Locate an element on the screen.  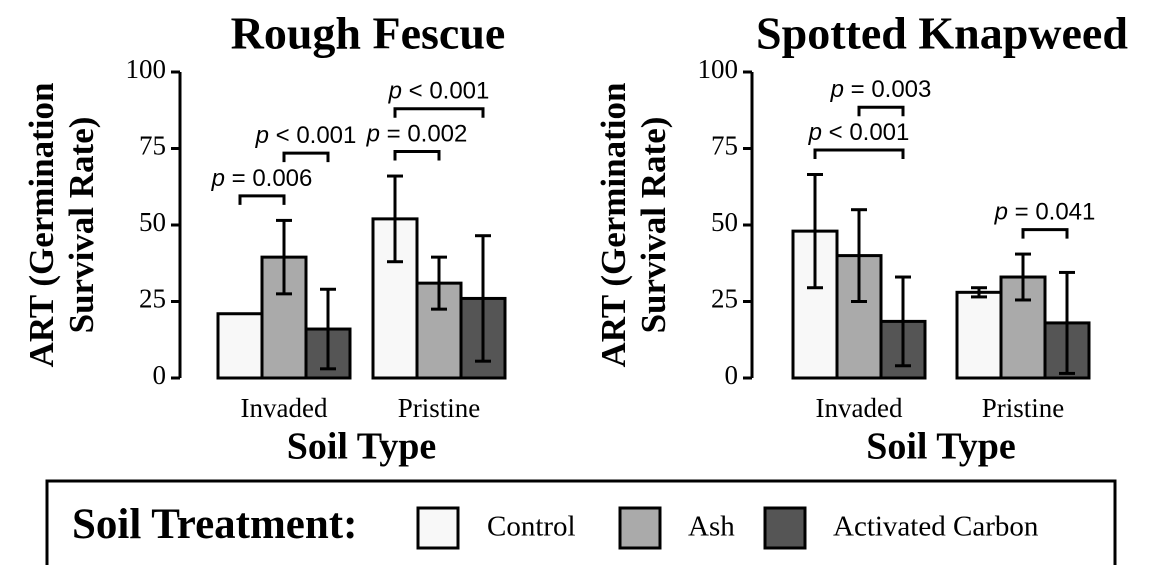
legend-title: Soil Treatment: is located at coordinates (214, 524).